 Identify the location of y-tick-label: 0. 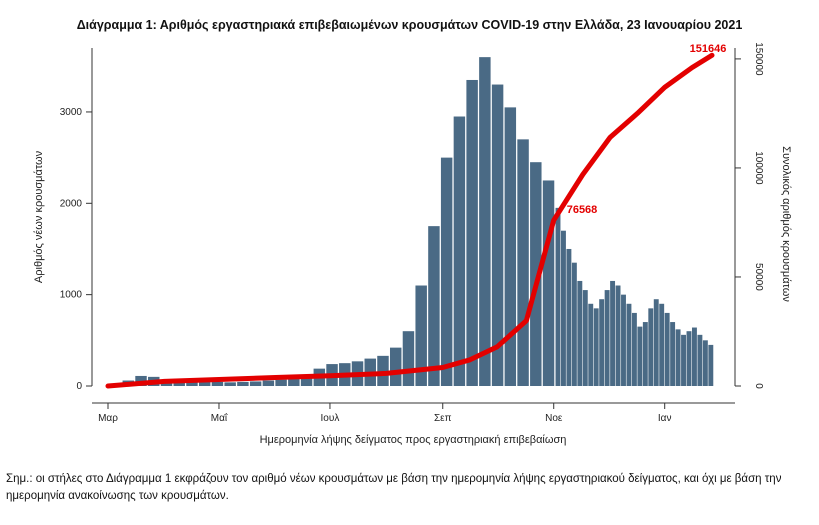
(79, 386).